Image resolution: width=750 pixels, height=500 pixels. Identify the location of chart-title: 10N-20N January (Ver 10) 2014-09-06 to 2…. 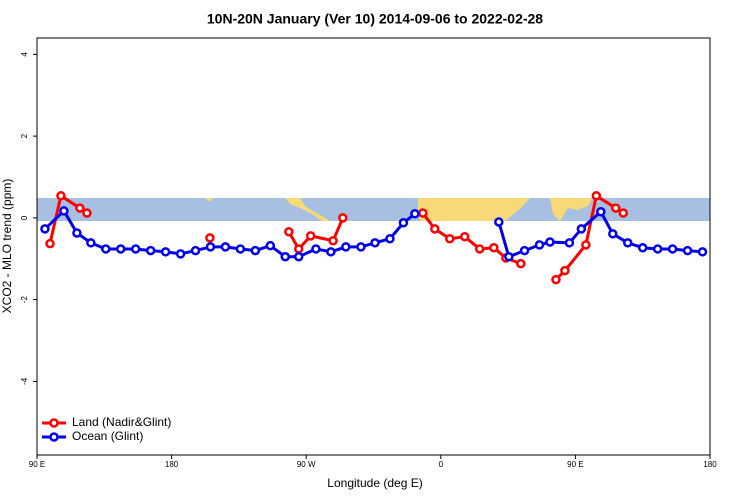
(375, 19).